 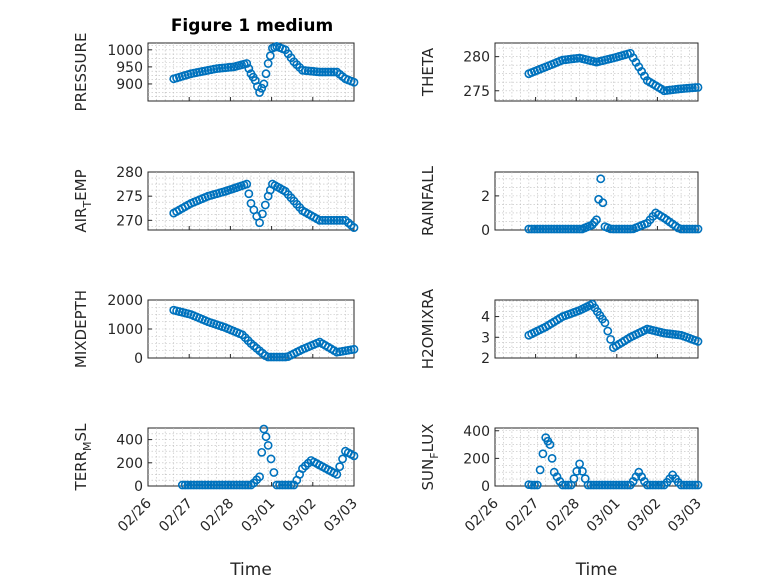 What do you see at coordinates (217, 516) in the screenshot?
I see `x-tick-label: 02/28` at bounding box center [217, 516].